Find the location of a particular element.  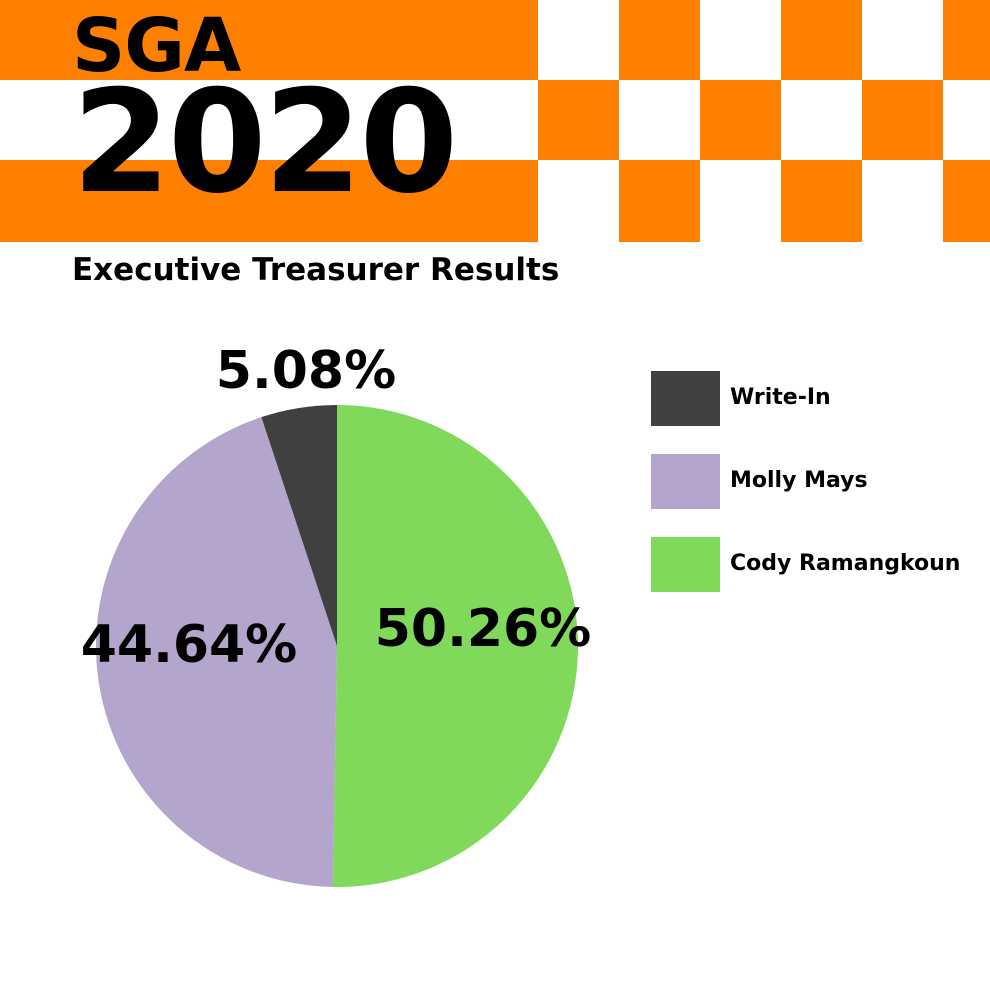

pie-label-write-in: 5.08% is located at coordinates (306, 371).